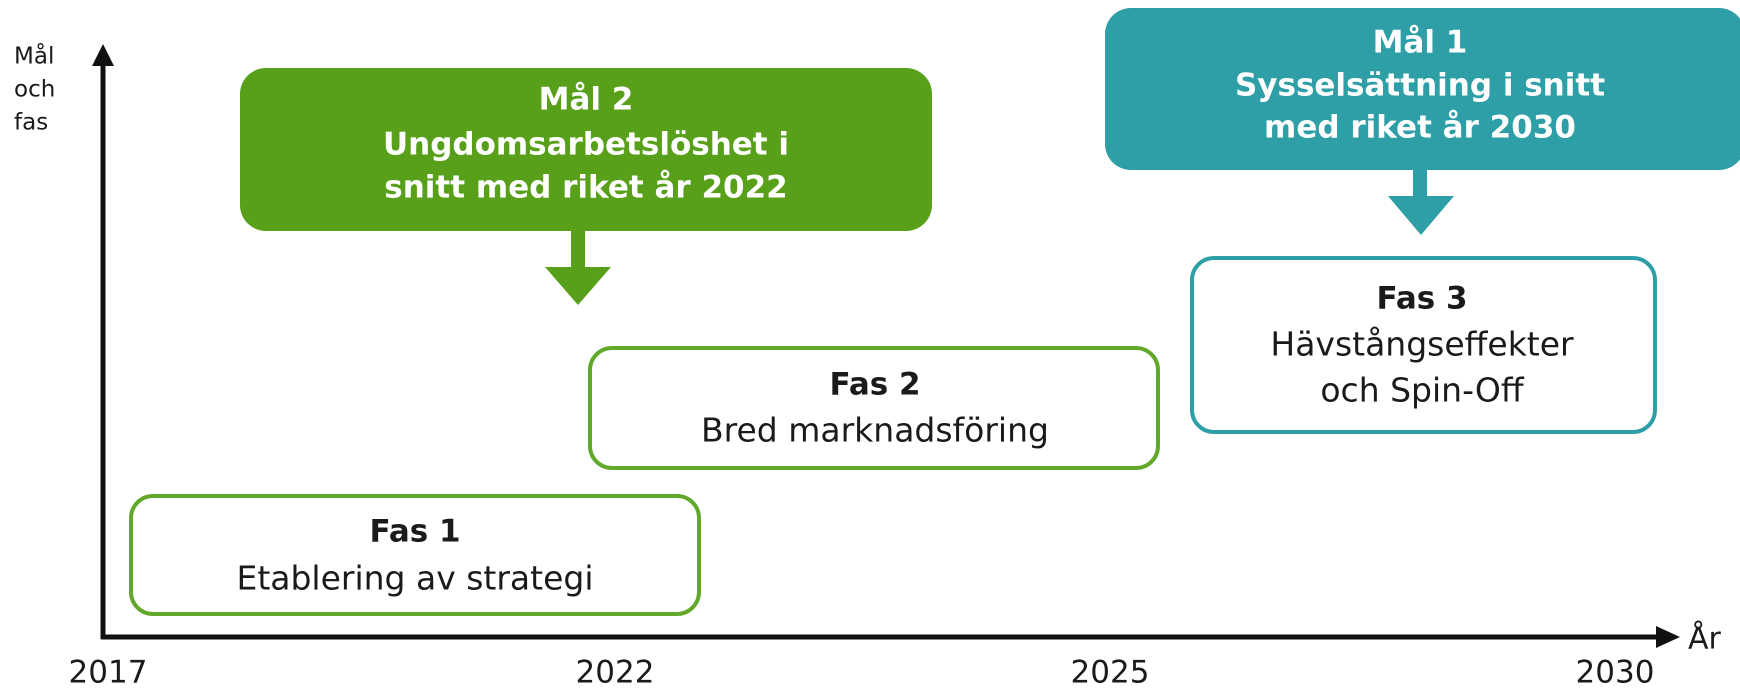  I want to click on phase-title: Fas 1, so click(414, 532).